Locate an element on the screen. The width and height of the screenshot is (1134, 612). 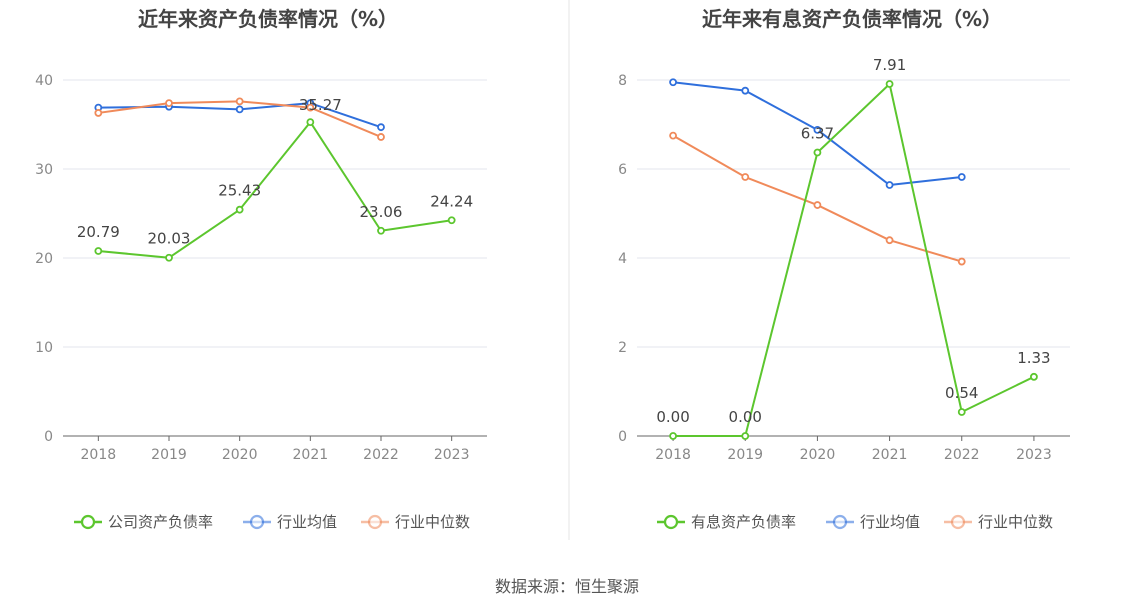
chart-title: 近年来有息资产负债率情况（%） is located at coordinates (852, 19).